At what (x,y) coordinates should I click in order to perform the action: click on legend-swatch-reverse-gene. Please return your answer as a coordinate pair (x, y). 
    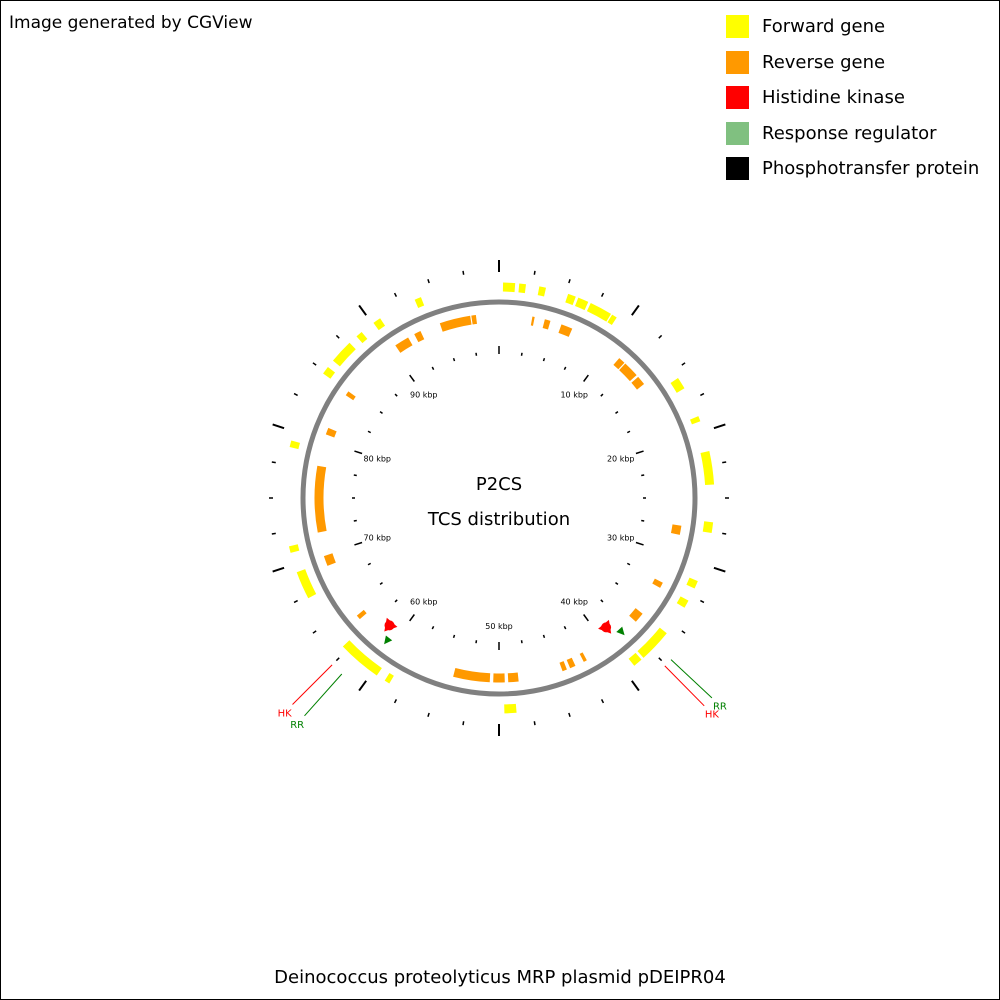
    Looking at the image, I should click on (737, 62).